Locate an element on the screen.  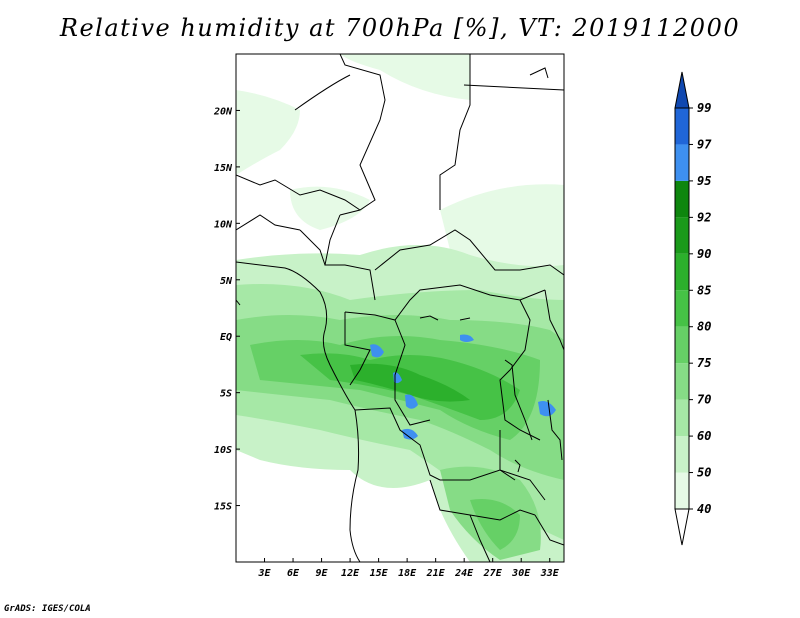
colorbar-label: 70 is located at coordinates (704, 400).